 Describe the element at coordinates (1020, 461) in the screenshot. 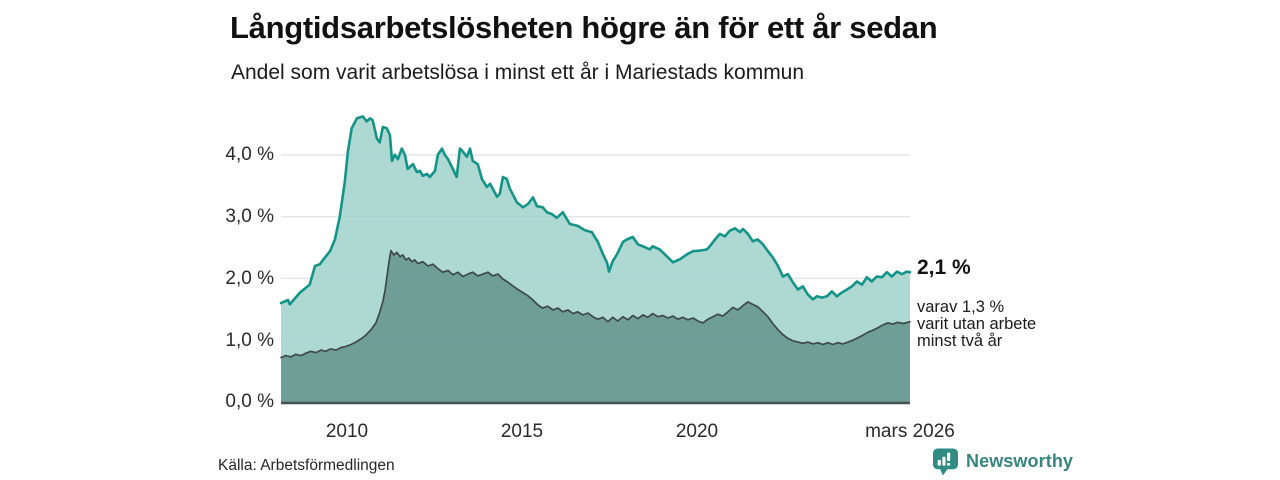

I see `newsworthy-wordmark: Newsworthy` at that location.